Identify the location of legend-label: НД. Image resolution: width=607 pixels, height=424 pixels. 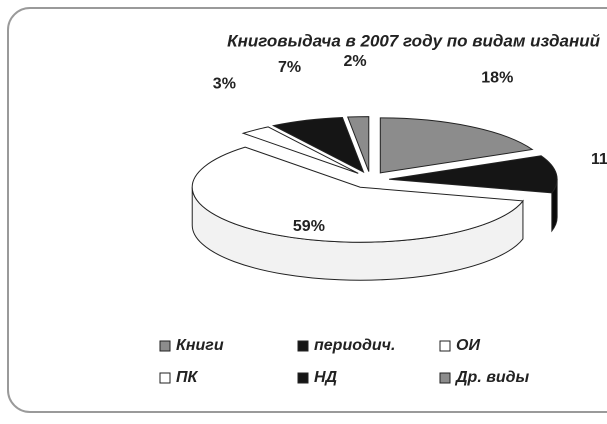
(326, 377).